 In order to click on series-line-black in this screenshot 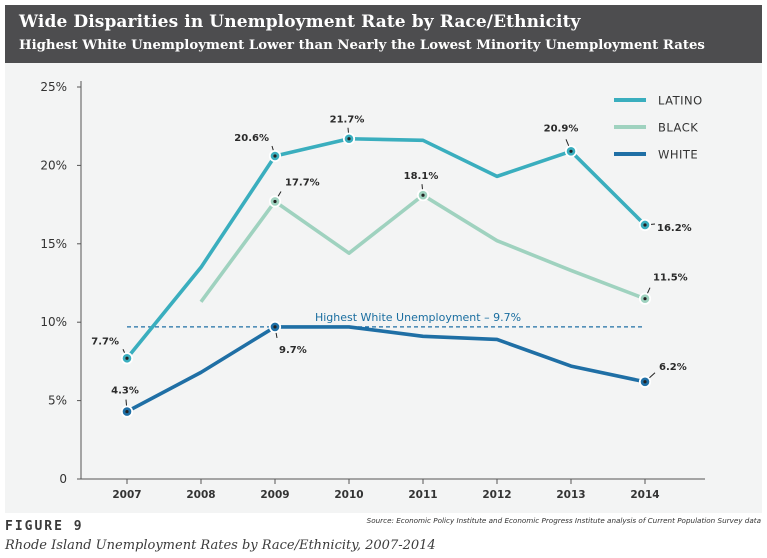, I will do `click(422, 248)`.